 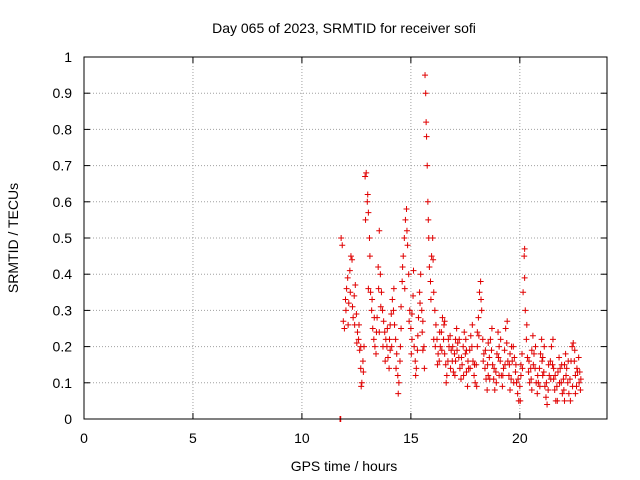 What do you see at coordinates (63, 202) in the screenshot?
I see `y-tick-label: 0.6` at bounding box center [63, 202].